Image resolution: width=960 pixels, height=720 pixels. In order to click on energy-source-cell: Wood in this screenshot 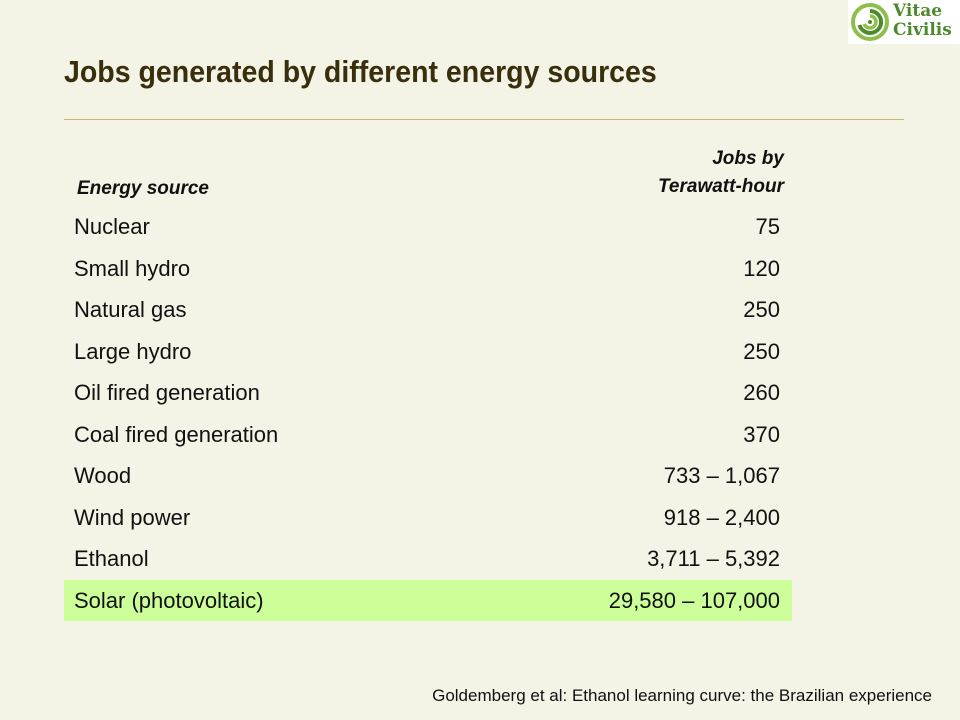, I will do `click(103, 475)`.